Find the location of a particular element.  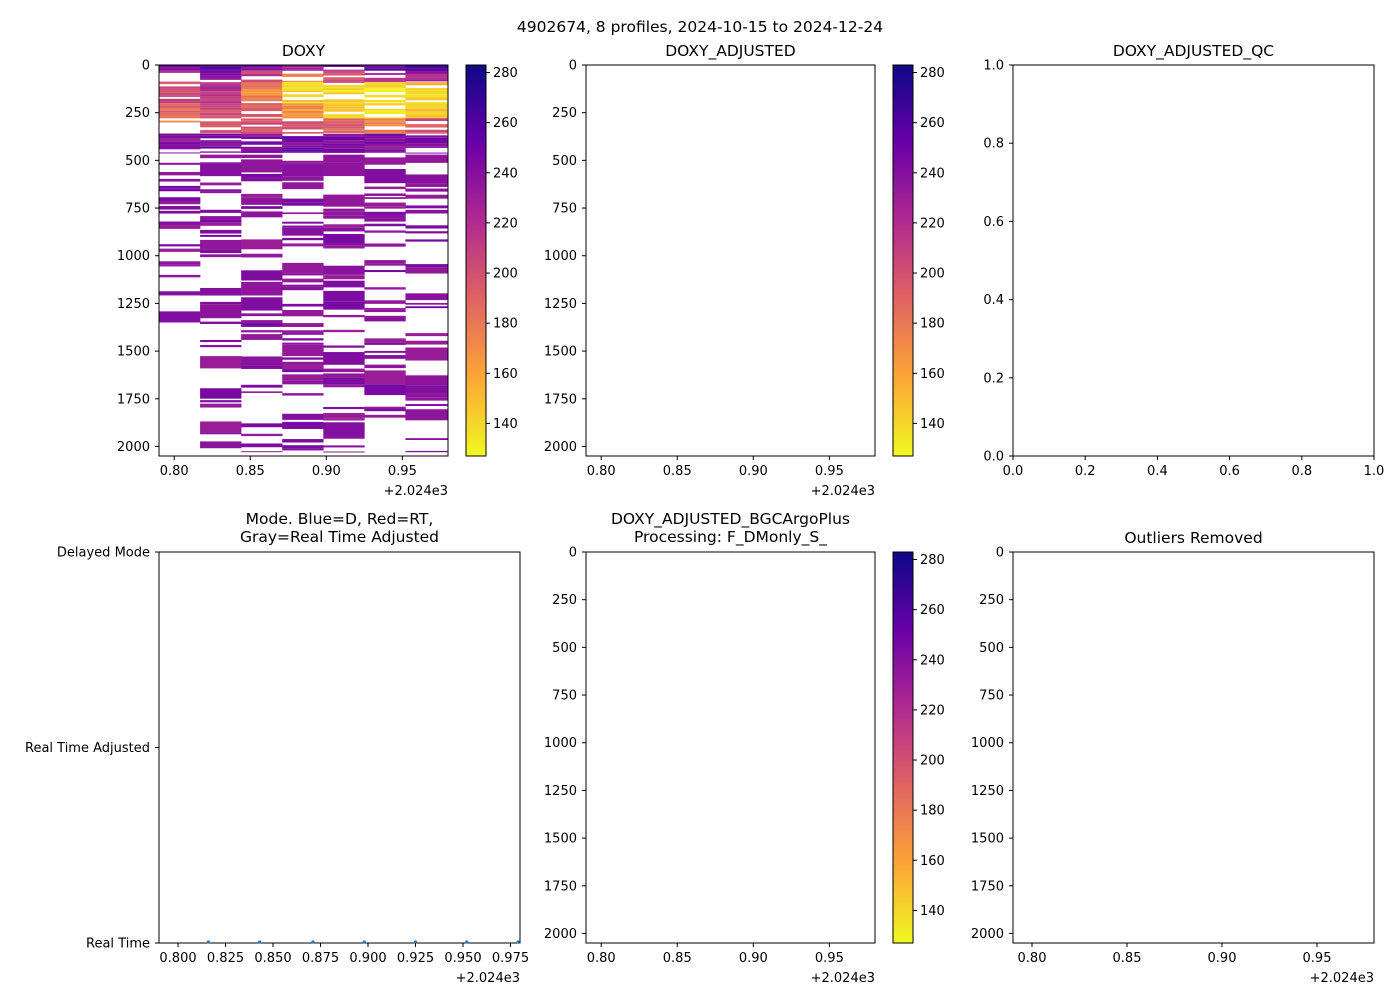

colorbar-tick-label: 280 is located at coordinates (932, 560).